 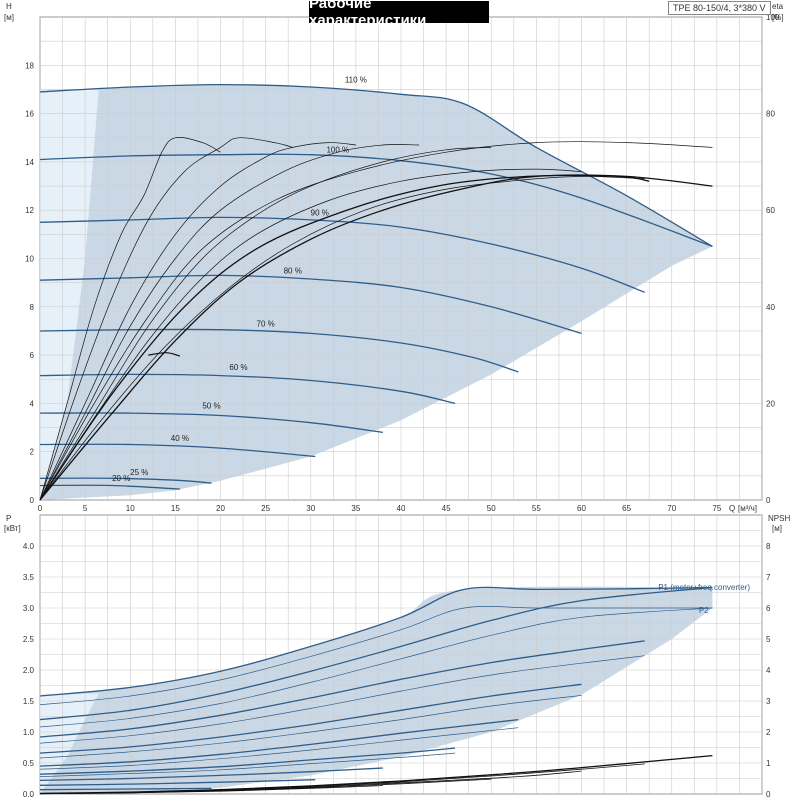 I want to click on power-y-axis-unit: [кВт], so click(x=12, y=528).